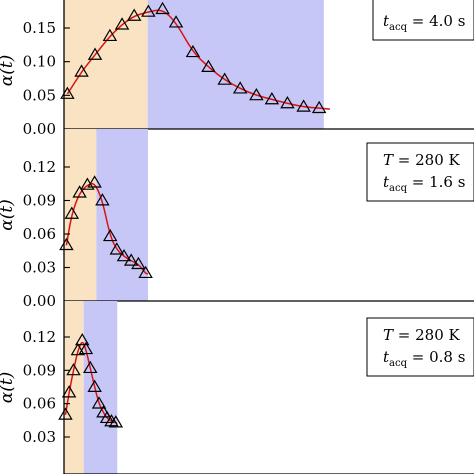 This screenshot has width=474, height=474. What do you see at coordinates (39, 62) in the screenshot?
I see `y-tick-label: 0.10` at bounding box center [39, 62].